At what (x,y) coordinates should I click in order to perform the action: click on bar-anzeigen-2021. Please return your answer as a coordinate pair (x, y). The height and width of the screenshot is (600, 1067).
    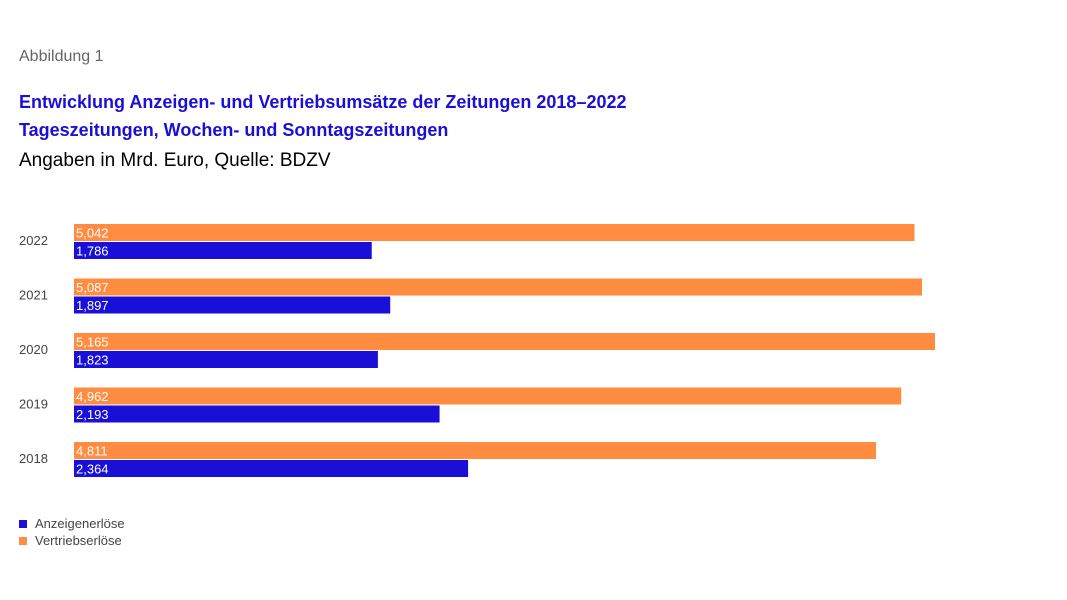
    Looking at the image, I should click on (232, 305).